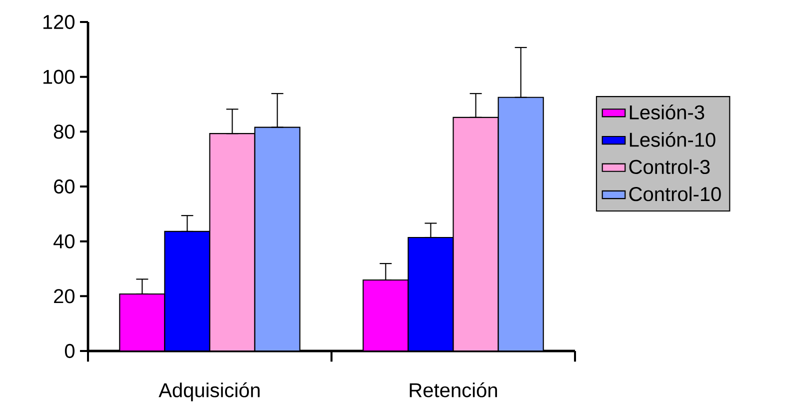  Describe the element at coordinates (64, 296) in the screenshot. I see `y-tick-label: 20` at that location.